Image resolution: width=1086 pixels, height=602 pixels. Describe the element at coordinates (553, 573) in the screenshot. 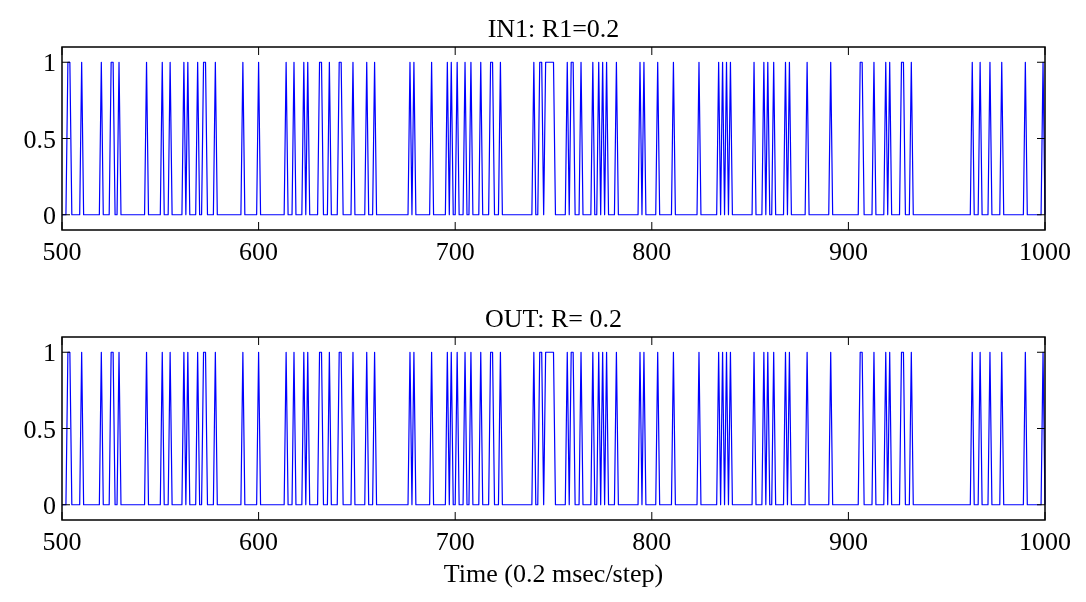

I see `x-axis-title: Time (0.2 msec/step)` at that location.